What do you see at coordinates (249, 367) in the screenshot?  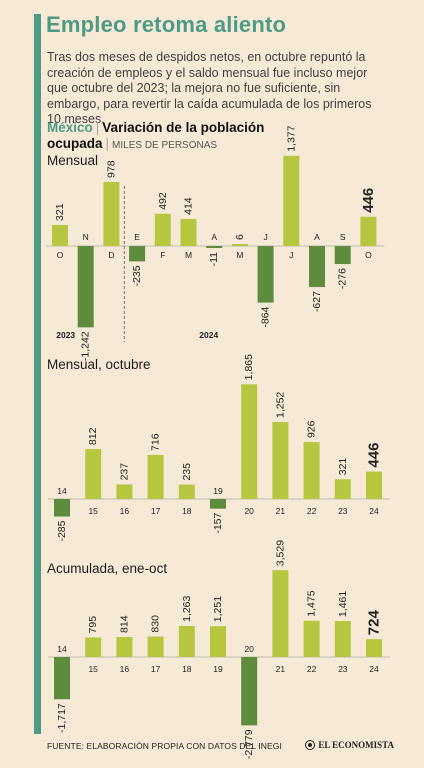 I see `data-label: 1,865` at bounding box center [249, 367].